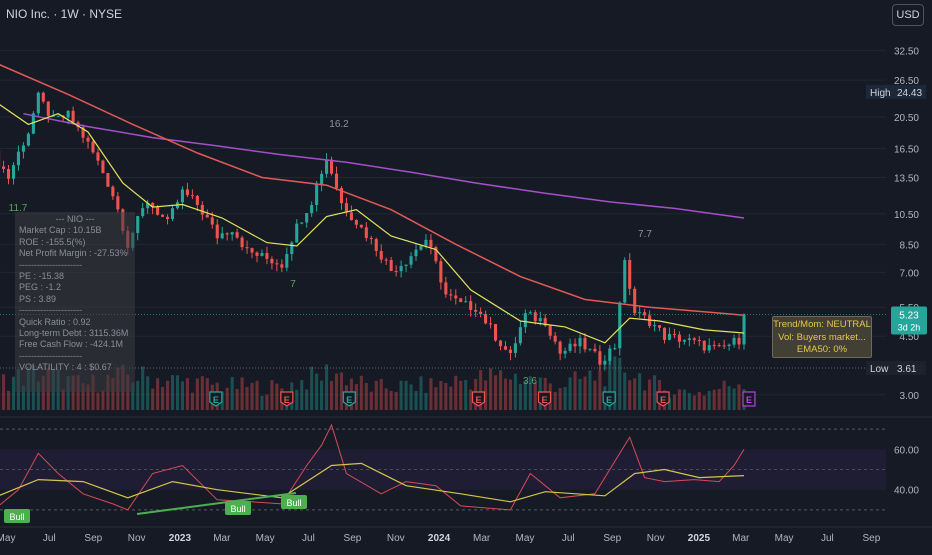 This screenshot has width=932, height=555. What do you see at coordinates (439, 538) in the screenshot?
I see `time-axis-label: 2024` at bounding box center [439, 538].